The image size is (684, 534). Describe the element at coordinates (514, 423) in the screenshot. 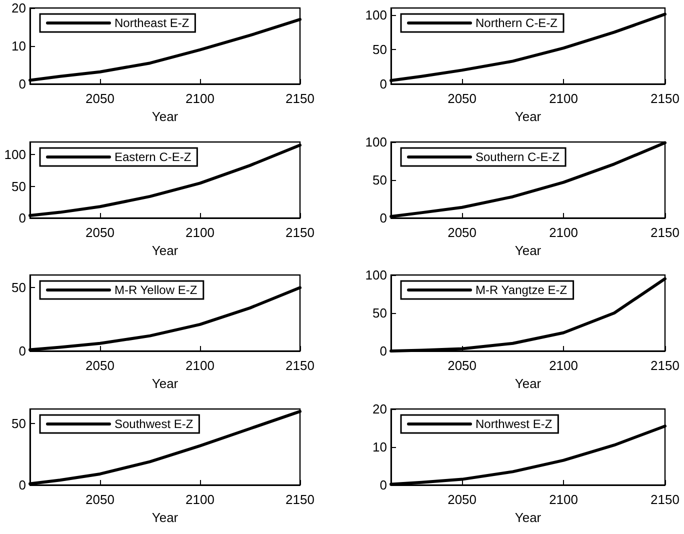

I see `text: Northwest E-Z` at that location.